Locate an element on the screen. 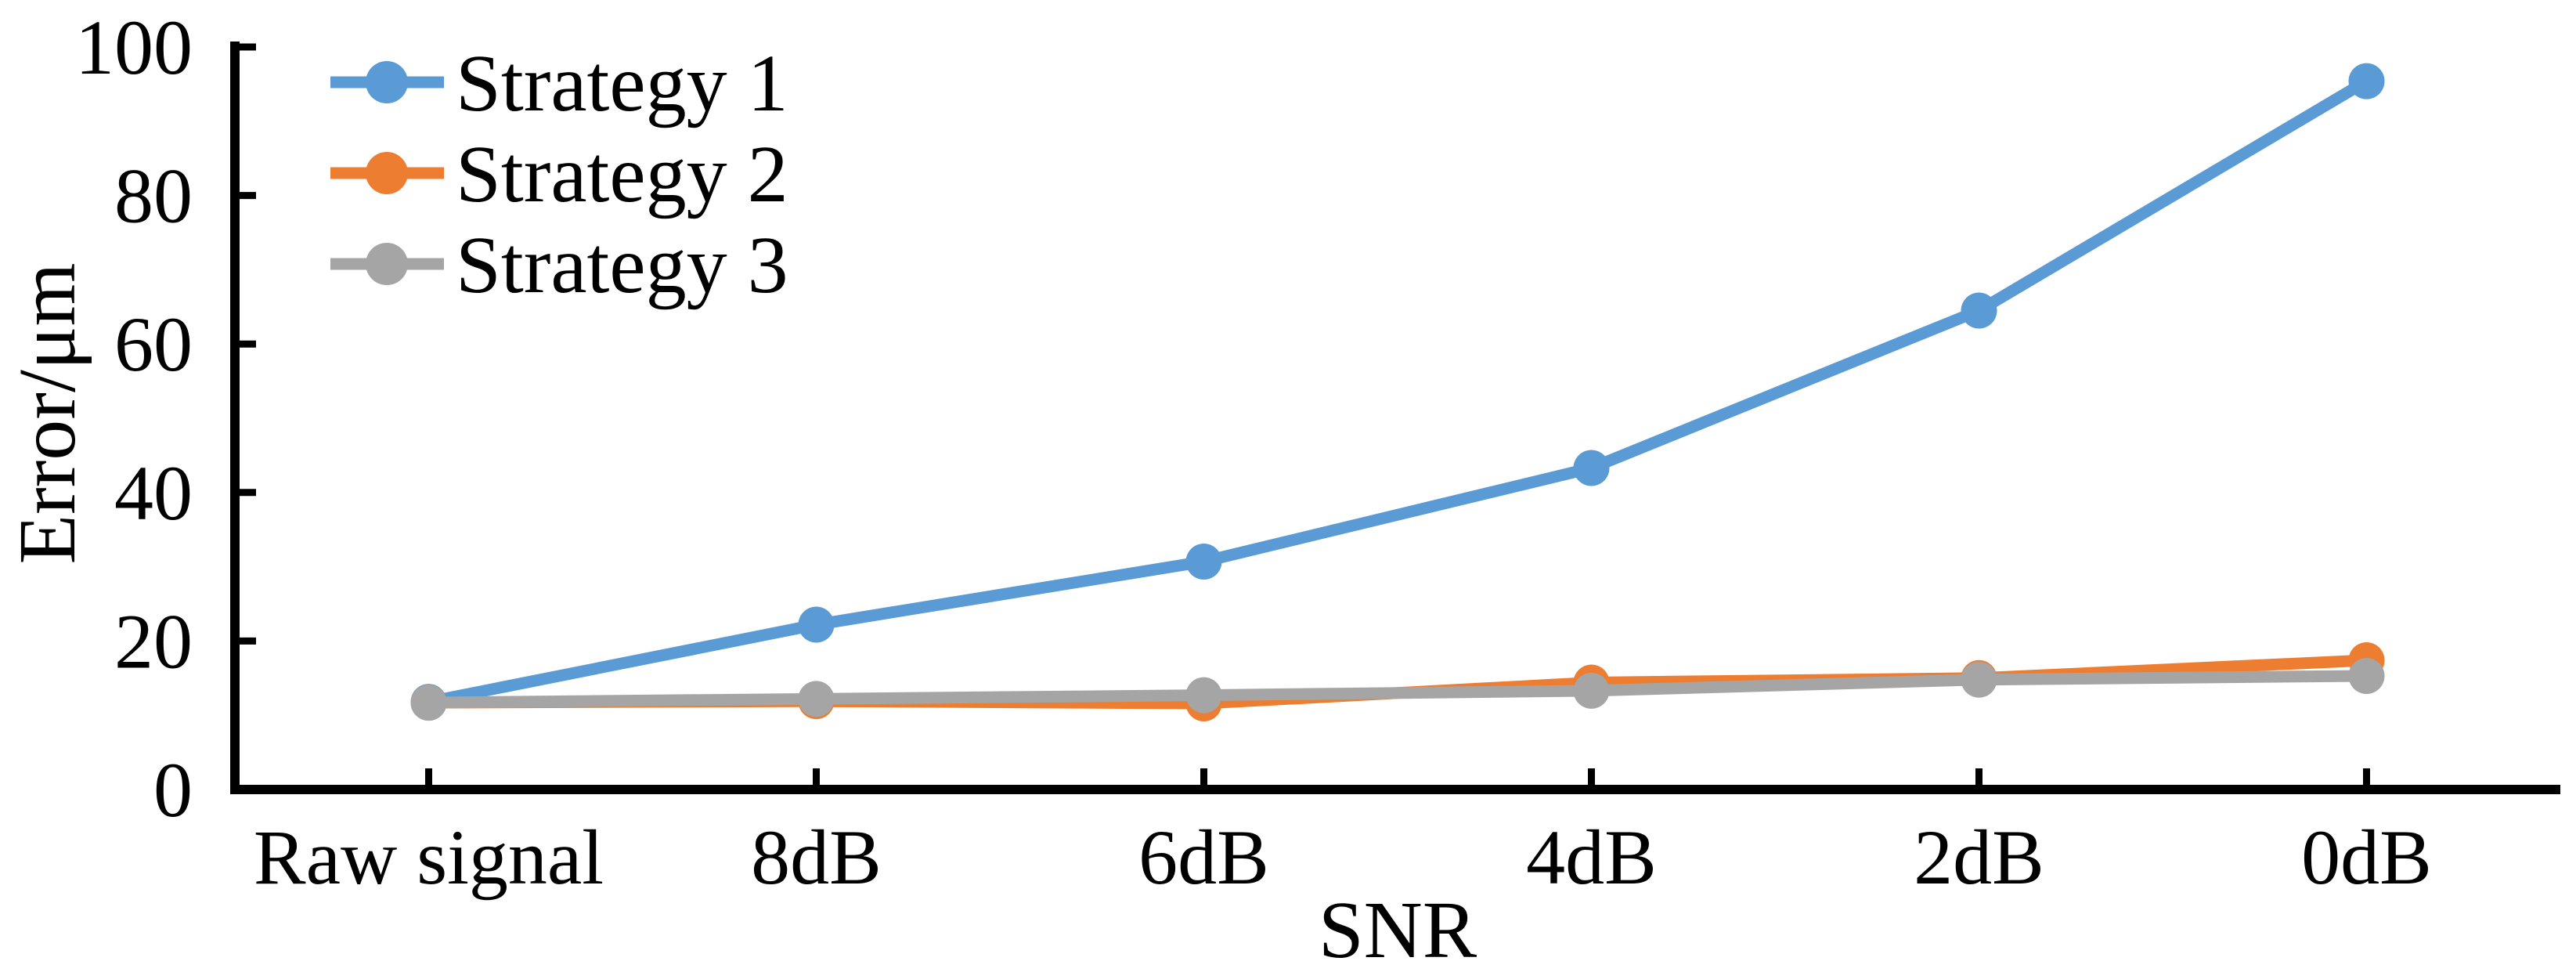  legend-item: Strategy 1 is located at coordinates (559, 83).